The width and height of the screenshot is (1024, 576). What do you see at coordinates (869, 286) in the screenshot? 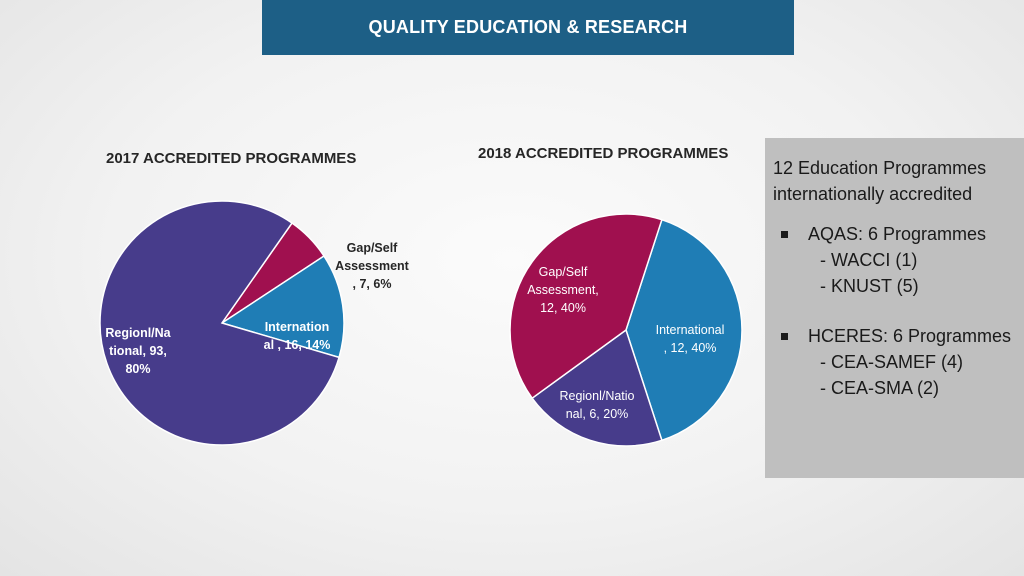
I see `aqas-item-knust: - KNUST (5)` at bounding box center [869, 286].